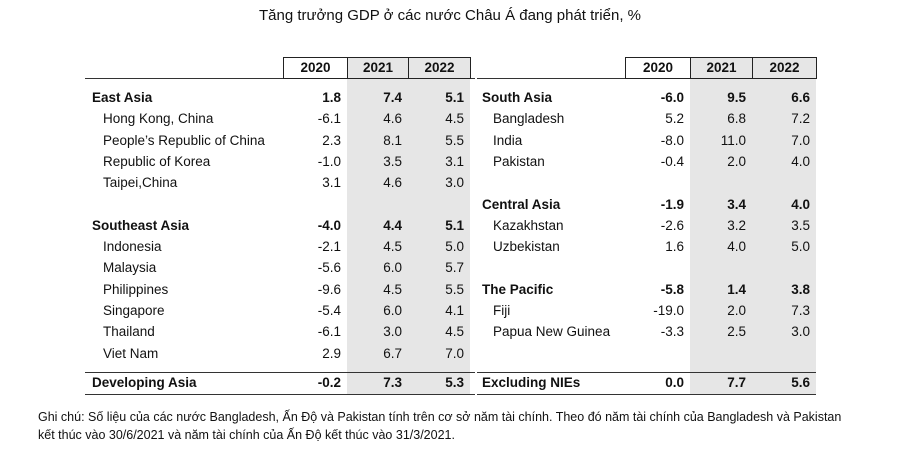  What do you see at coordinates (140, 183) in the screenshot?
I see `country-label: Taipei,China` at bounding box center [140, 183].